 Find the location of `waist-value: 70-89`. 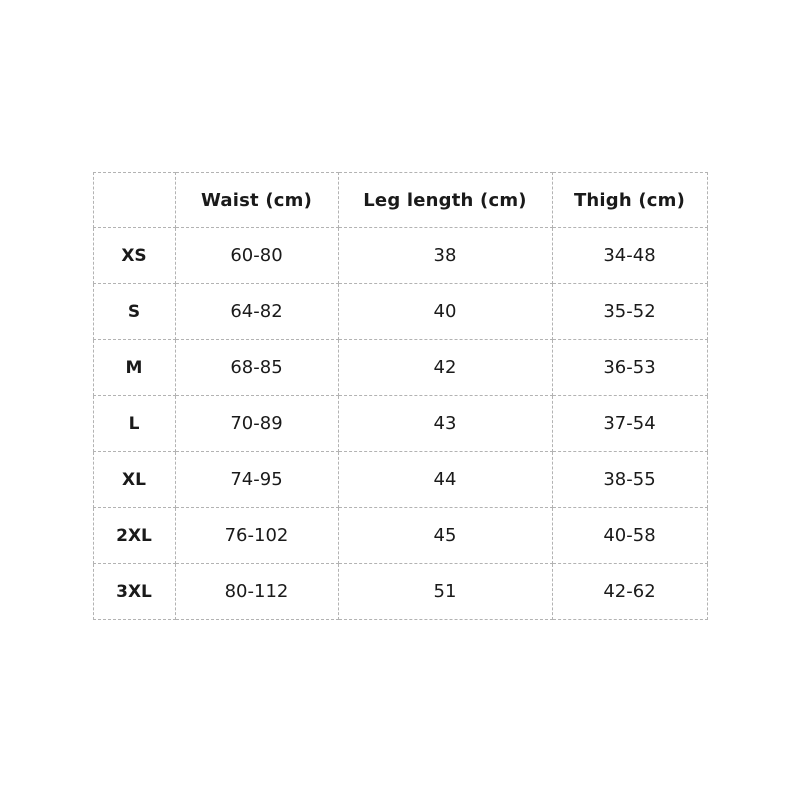

waist-value: 70-89 is located at coordinates (256, 423).